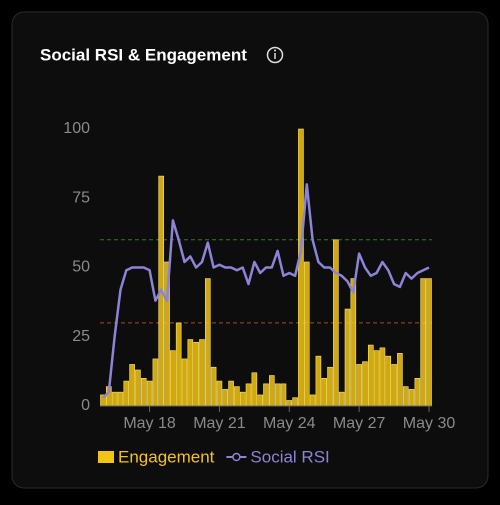 This screenshot has width=500, height=505. What do you see at coordinates (81, 336) in the screenshot?
I see `y-tick-label: 25` at bounding box center [81, 336].